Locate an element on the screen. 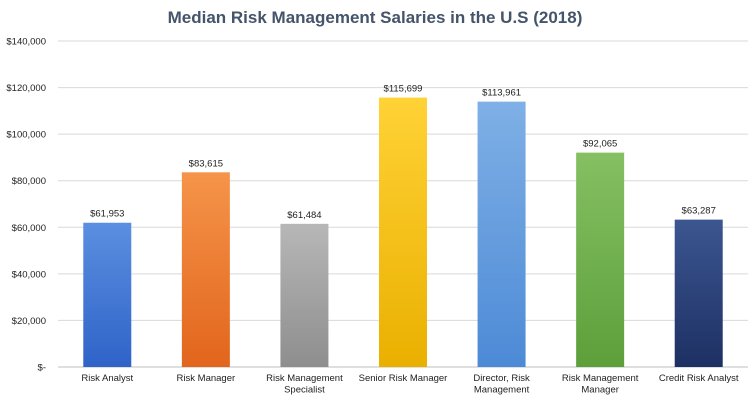 The width and height of the screenshot is (750, 401). data-label: $92,065 is located at coordinates (600, 144).